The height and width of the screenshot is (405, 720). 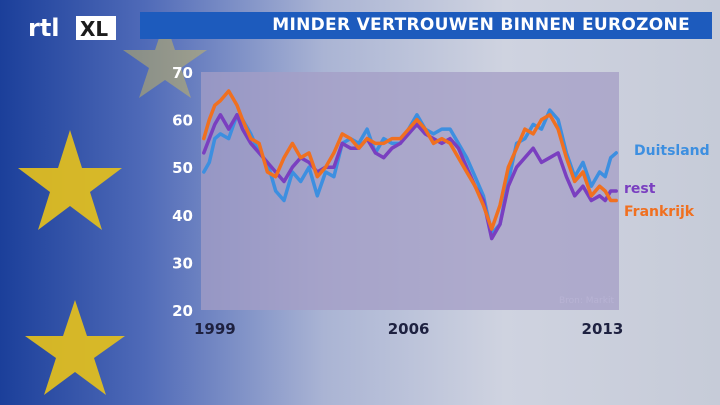 I want to click on x-axis-ticks: 1999 2006 2013, so click(x=408, y=329).